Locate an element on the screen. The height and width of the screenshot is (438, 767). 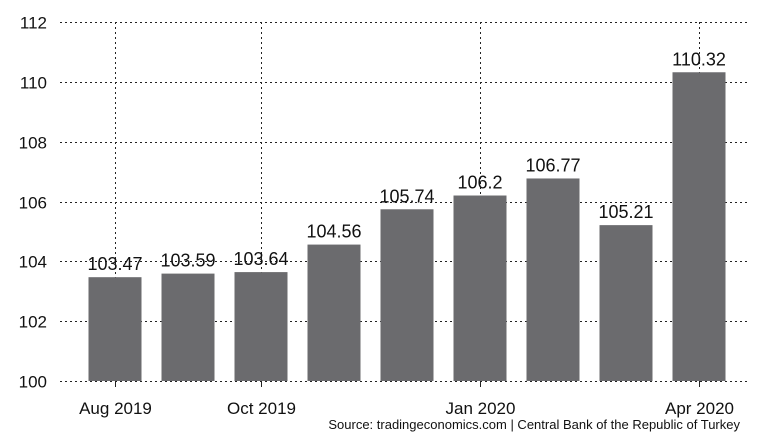
y-tick-label: 106 is located at coordinates (33, 203).